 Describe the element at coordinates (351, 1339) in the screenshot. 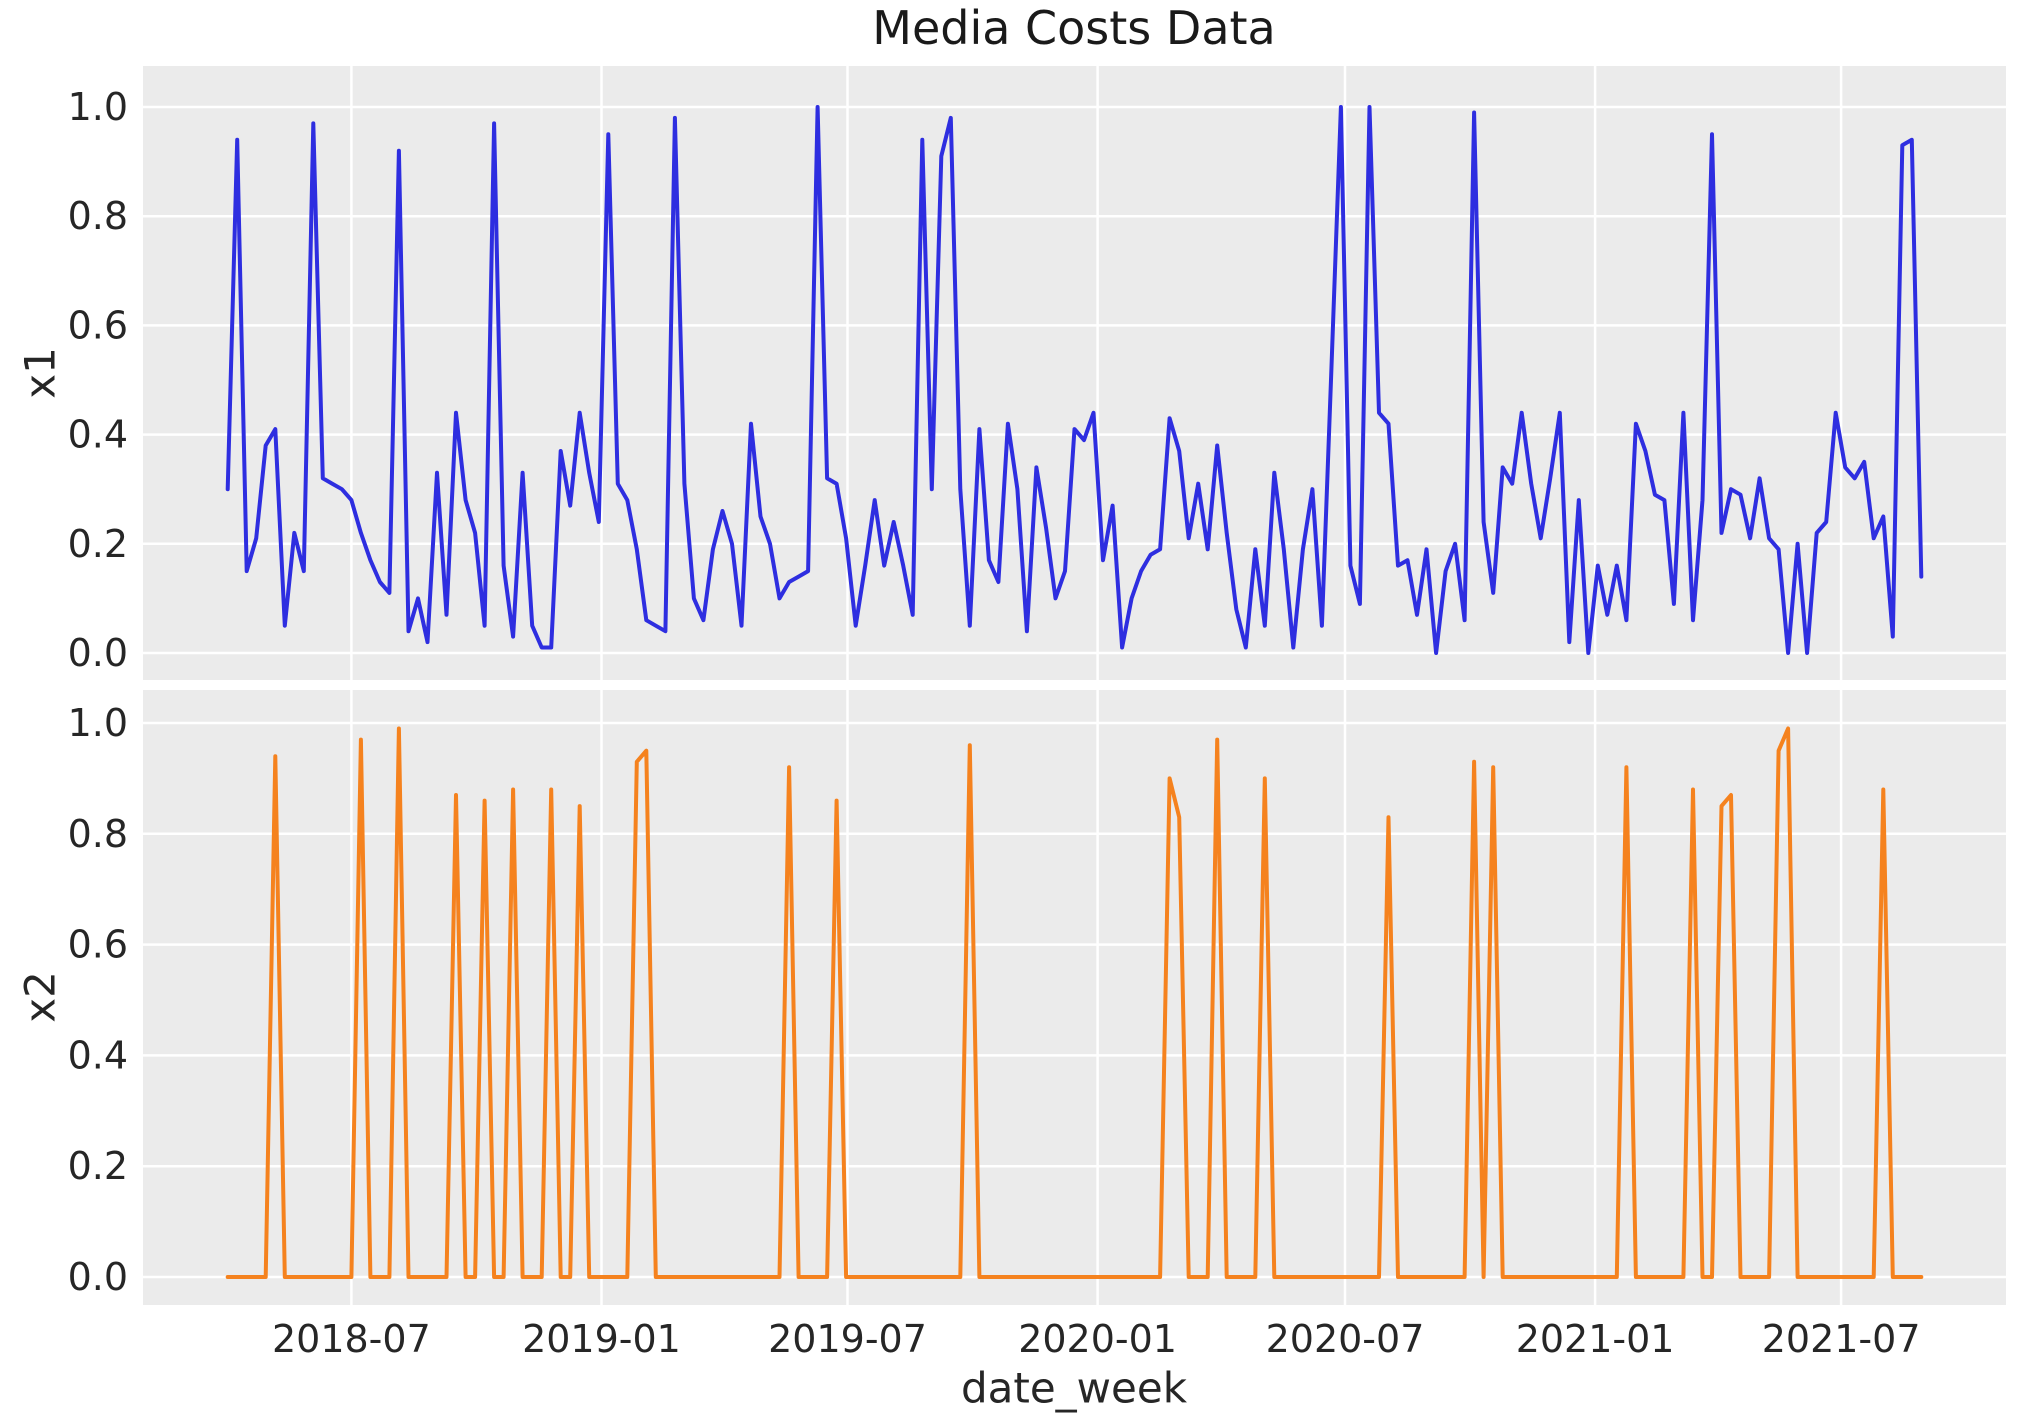

I see `x-tick-label: 2018-07` at that location.